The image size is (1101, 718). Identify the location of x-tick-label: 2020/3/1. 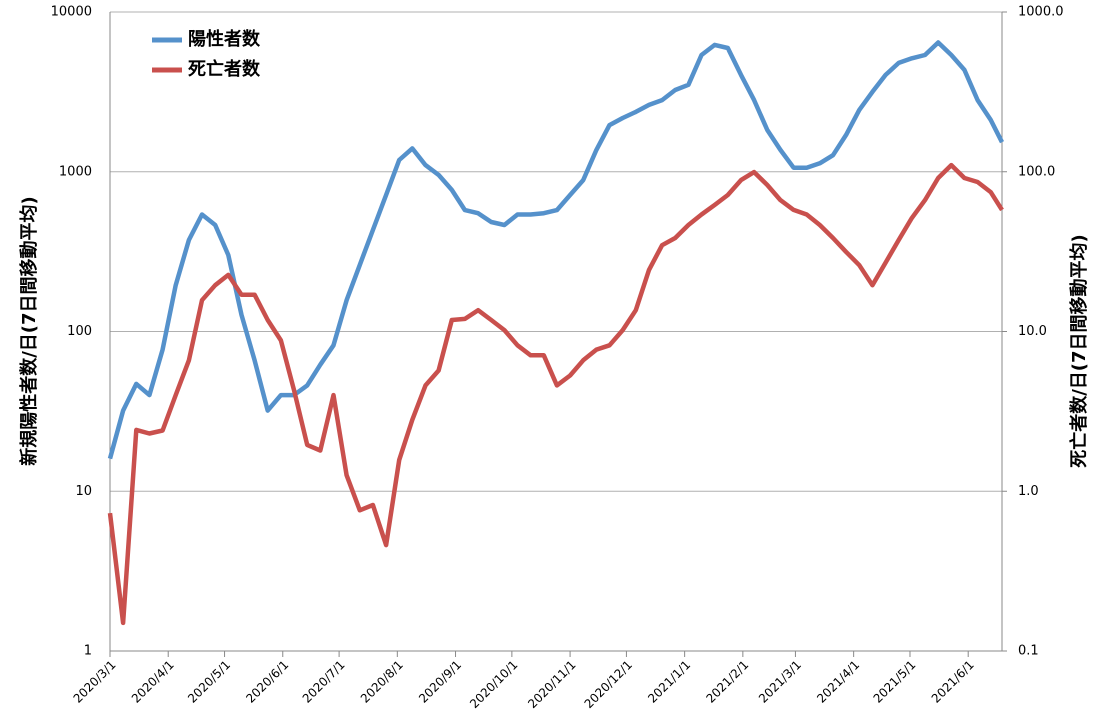
(95, 682).